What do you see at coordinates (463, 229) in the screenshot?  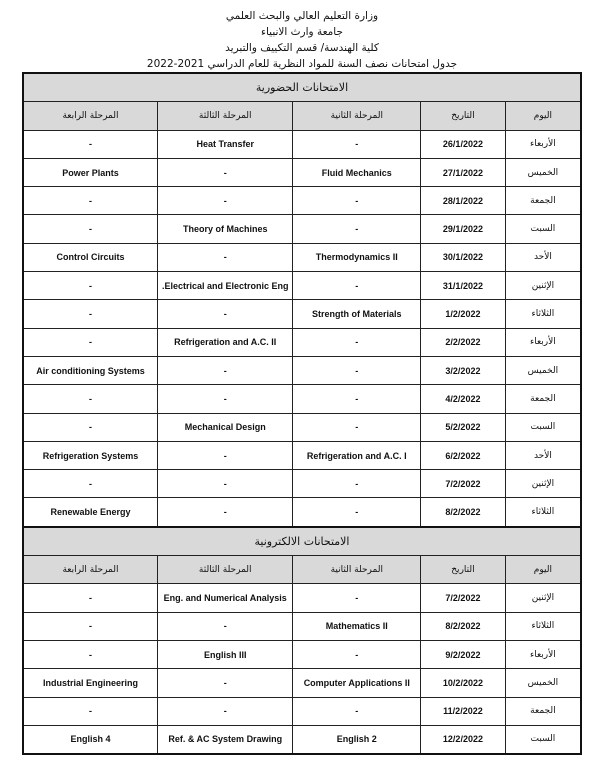 I see `cell-date: 29/1/2022` at bounding box center [463, 229].